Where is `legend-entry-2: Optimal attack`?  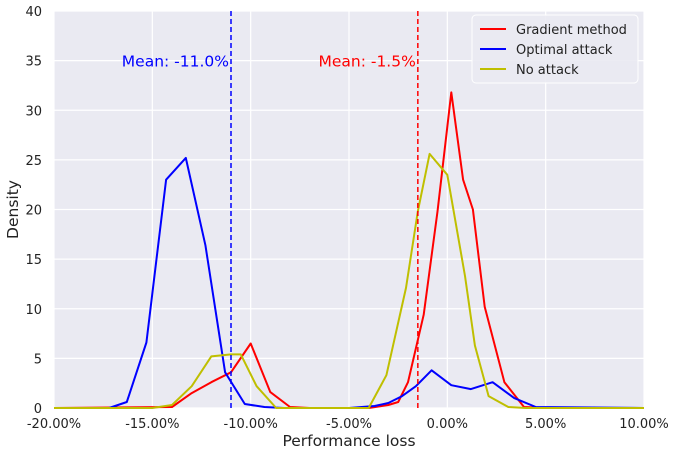 legend-entry-2: Optimal attack is located at coordinates (564, 50).